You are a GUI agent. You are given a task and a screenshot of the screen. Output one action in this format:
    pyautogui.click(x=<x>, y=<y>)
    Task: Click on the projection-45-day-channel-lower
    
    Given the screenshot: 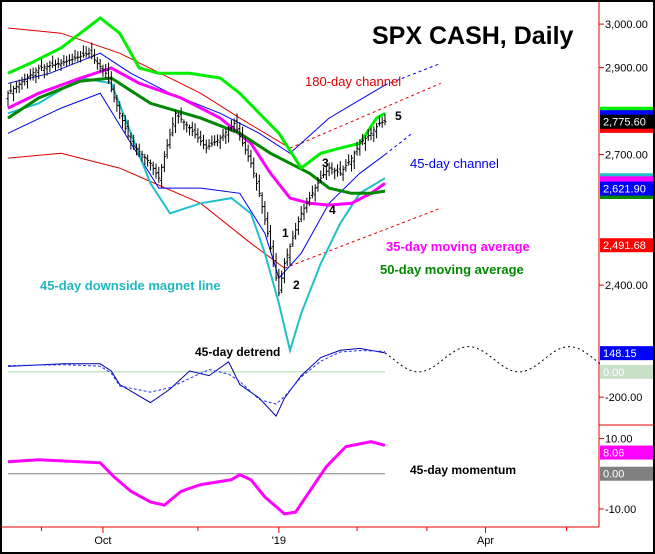 What is the action you would take?
    pyautogui.click(x=399, y=143)
    